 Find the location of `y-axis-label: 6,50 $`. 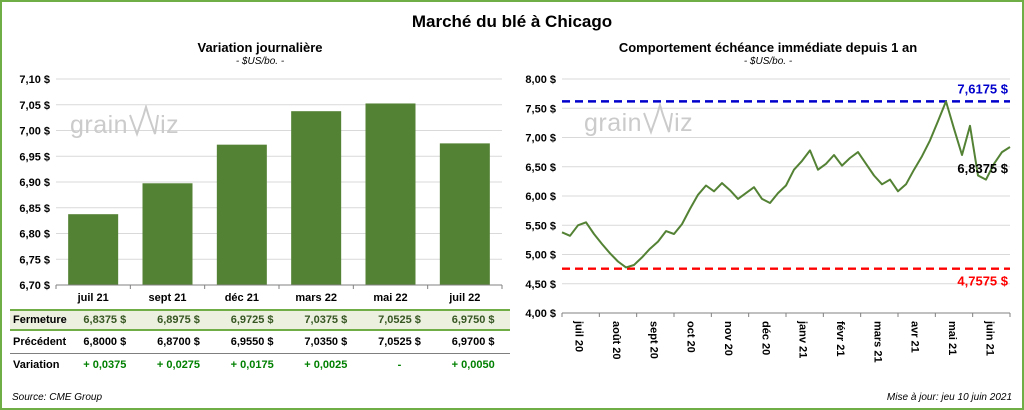

y-axis-label: 6,50 $ is located at coordinates (540, 168).